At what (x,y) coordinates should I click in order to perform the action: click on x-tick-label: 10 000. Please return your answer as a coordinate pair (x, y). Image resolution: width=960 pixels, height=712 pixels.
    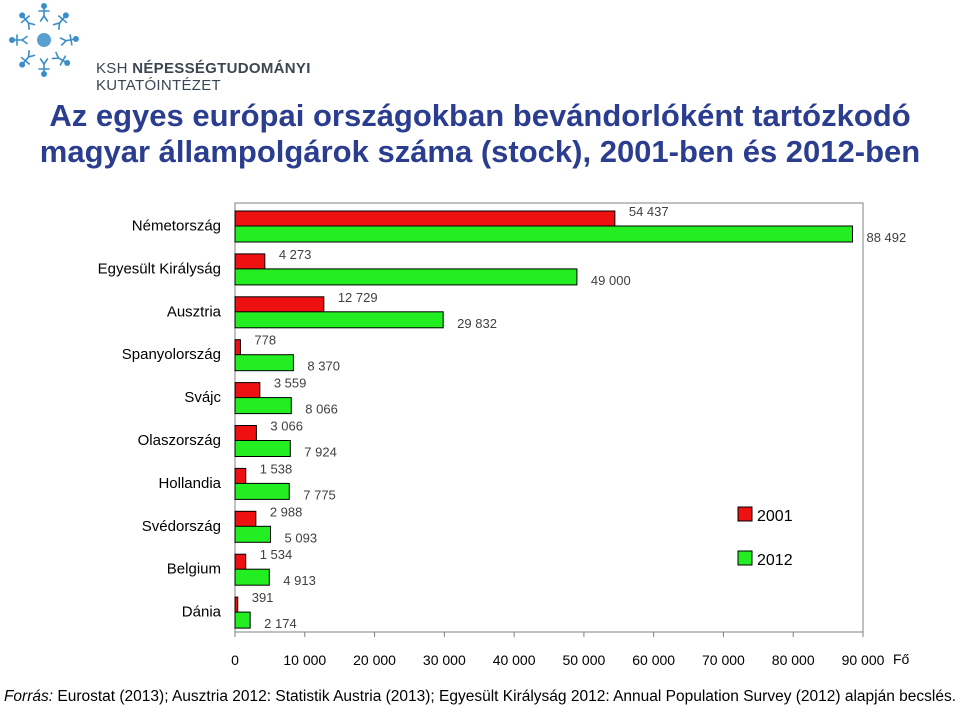
    Looking at the image, I should click on (304, 660).